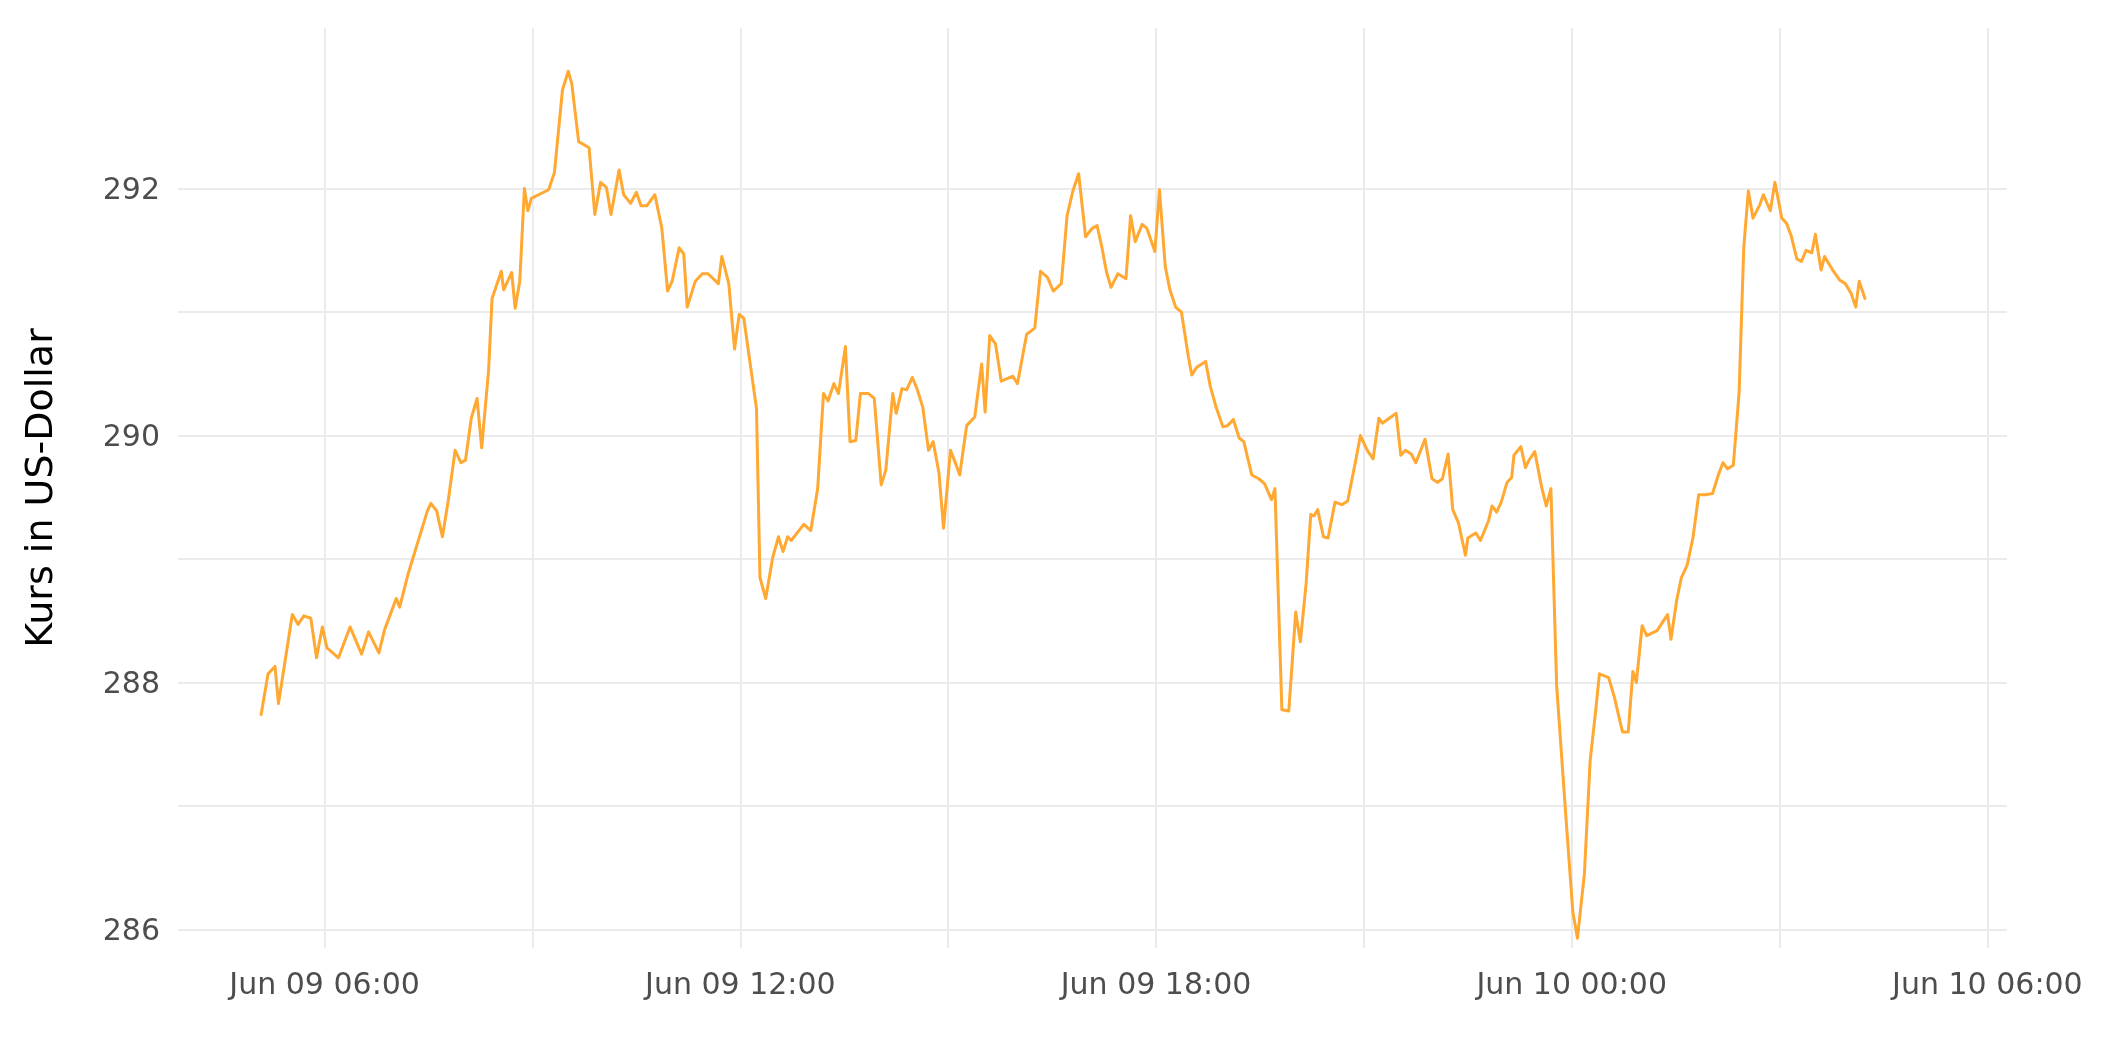 This screenshot has width=2125, height=1062. Describe the element at coordinates (39, 487) in the screenshot. I see `y-axis-title: Kurs in US-Dollar` at that location.